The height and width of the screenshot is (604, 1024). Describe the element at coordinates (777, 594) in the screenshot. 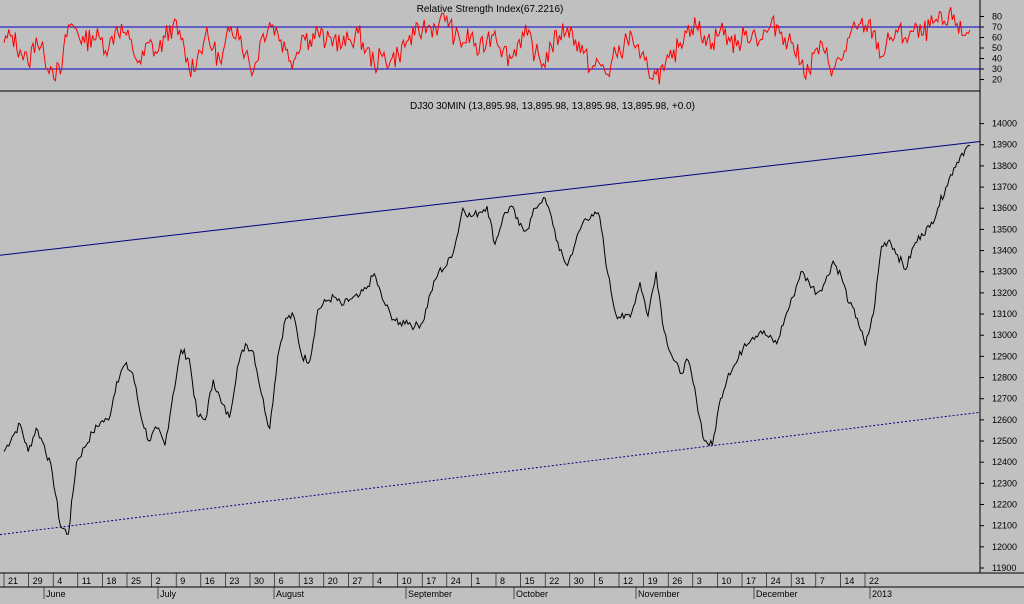

I see `x-month-label: December` at that location.